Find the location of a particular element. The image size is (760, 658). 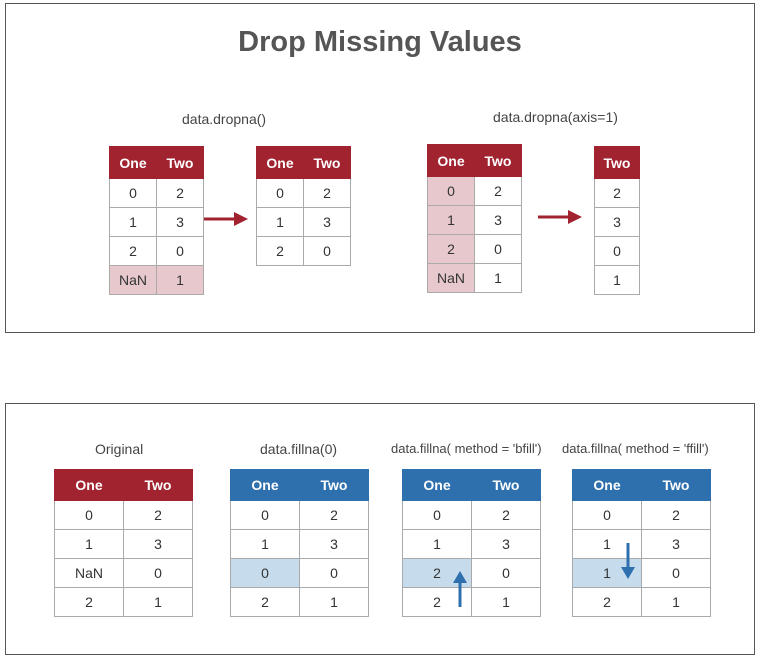

cell-dropped: 2 is located at coordinates (451, 249).